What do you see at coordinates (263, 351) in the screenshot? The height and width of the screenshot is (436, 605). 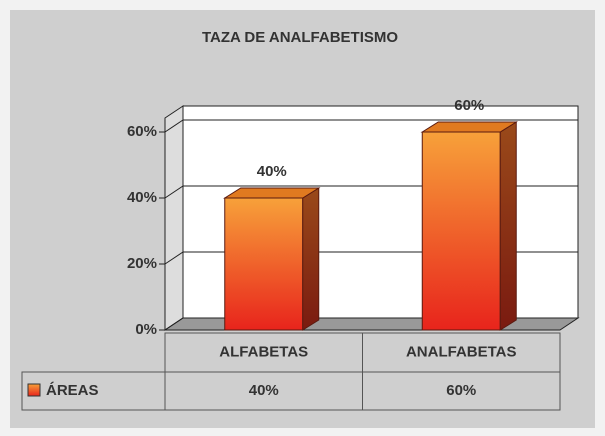 I see `x-tick-label: ALFABETAS` at bounding box center [263, 351].